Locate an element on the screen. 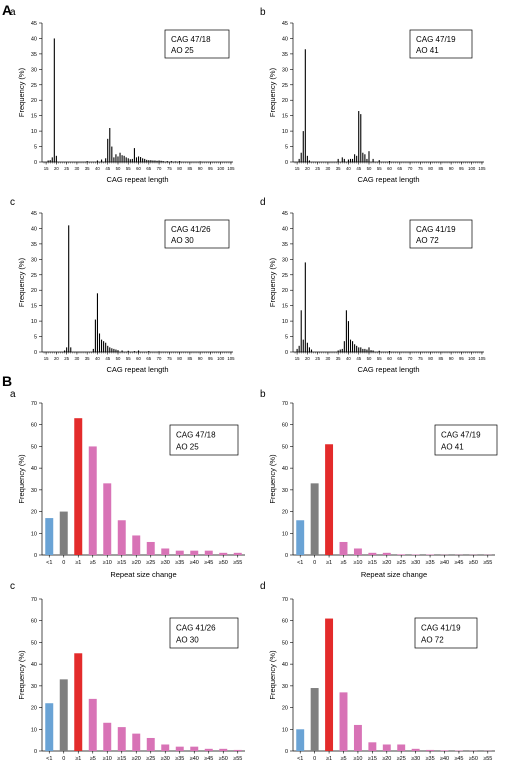 The height and width of the screenshot is (764, 507). panel-bc-x-tick-label: <1 is located at coordinates (49, 759).